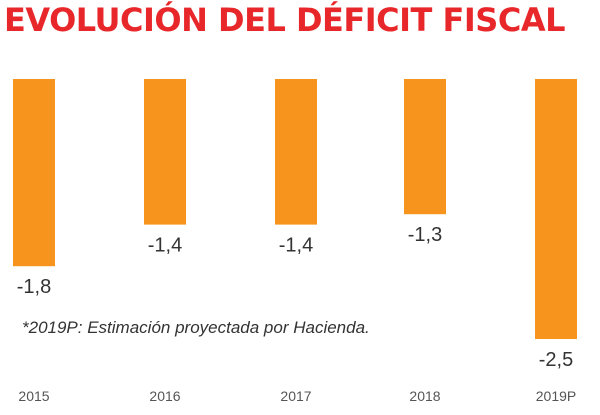 This screenshot has height=415, width=600. Describe the element at coordinates (425, 235) in the screenshot. I see `value-label-2018: -1,3` at that location.